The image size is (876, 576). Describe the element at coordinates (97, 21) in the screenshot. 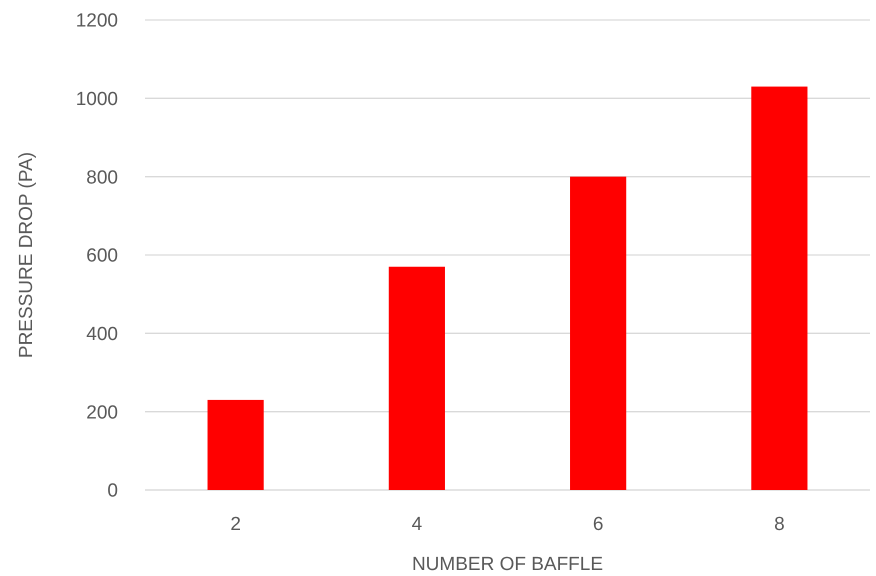

I see `y-tick-label: 1200` at that location.